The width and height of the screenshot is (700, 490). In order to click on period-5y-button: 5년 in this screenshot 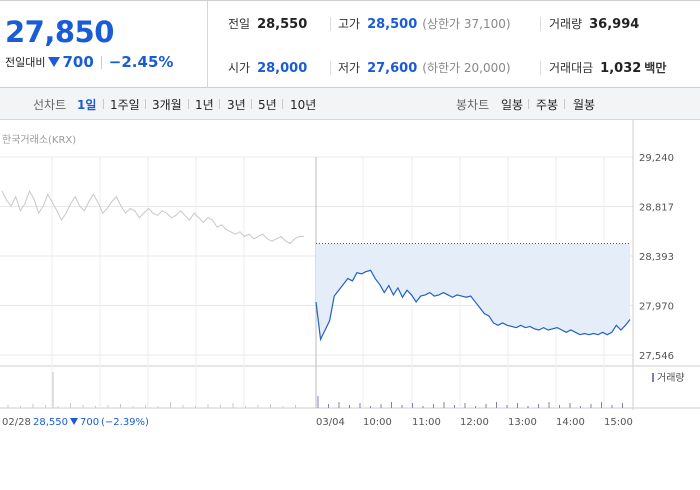, I will do `click(267, 105)`.